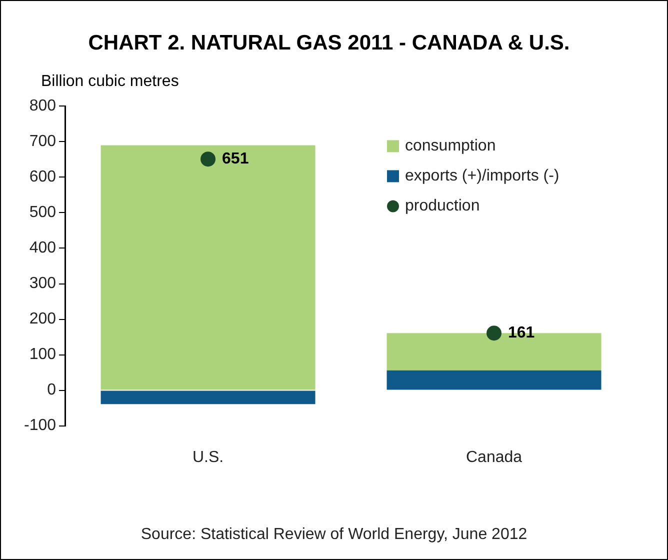 This screenshot has width=668, height=560. What do you see at coordinates (110, 81) in the screenshot?
I see `y-axis-title: Billion cubic metres` at bounding box center [110, 81].